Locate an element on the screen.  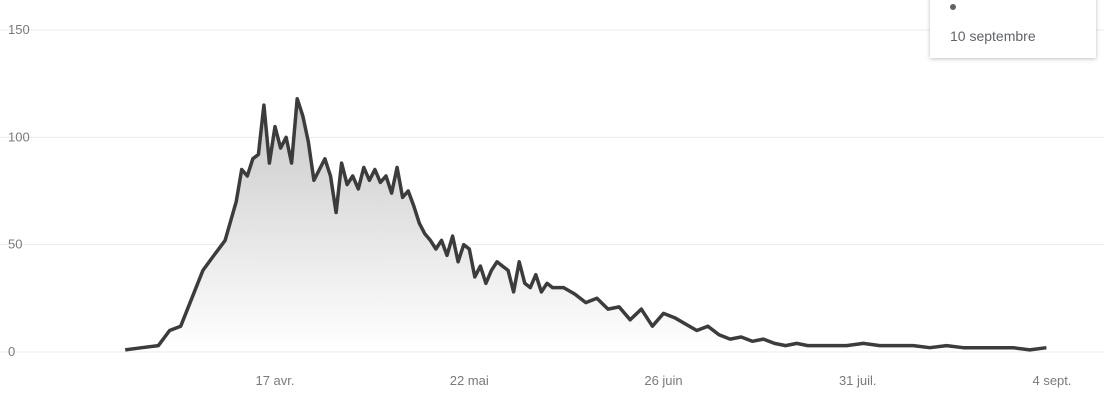
x-tick-label: 4 sept. is located at coordinates (1051, 380).